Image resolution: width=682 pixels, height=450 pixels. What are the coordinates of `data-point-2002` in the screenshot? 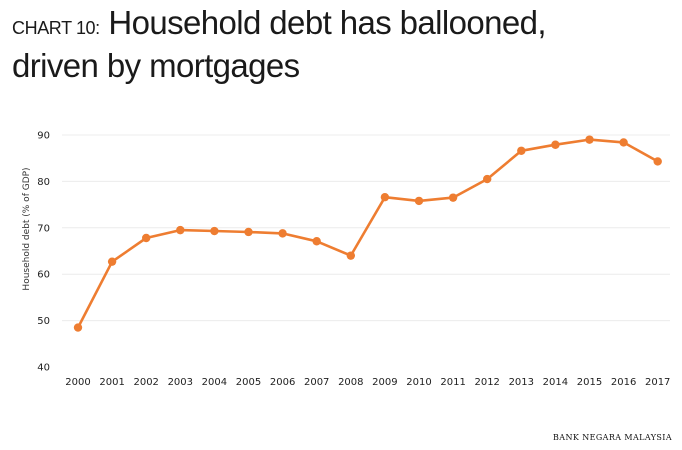 It's located at (146, 238).